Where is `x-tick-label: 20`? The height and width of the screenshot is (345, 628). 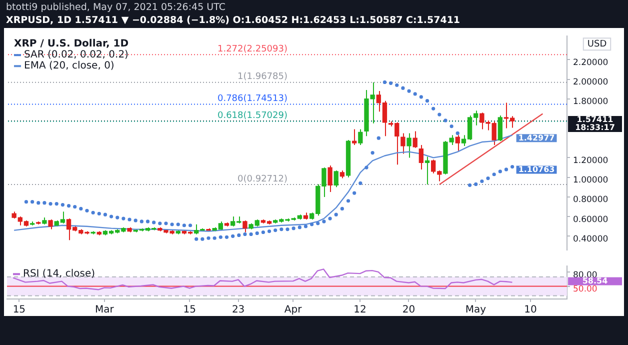
x-tick-label: 20 is located at coordinates (409, 310).